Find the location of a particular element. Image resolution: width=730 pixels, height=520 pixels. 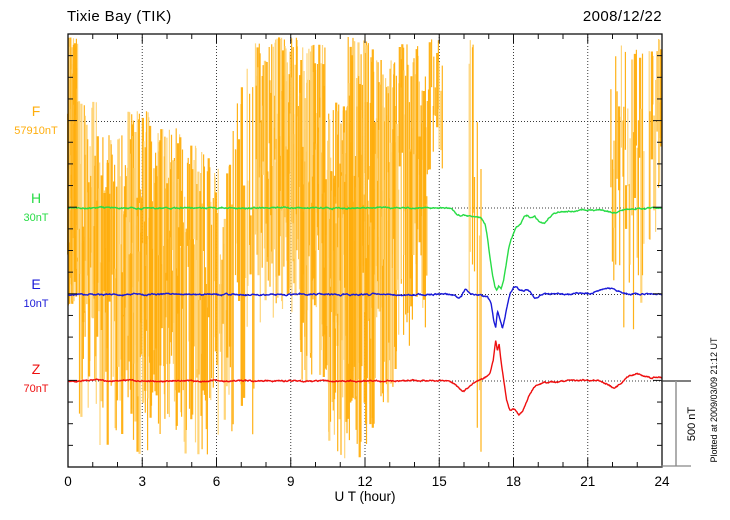

x-axis-label: U T (hour) is located at coordinates (365, 496).